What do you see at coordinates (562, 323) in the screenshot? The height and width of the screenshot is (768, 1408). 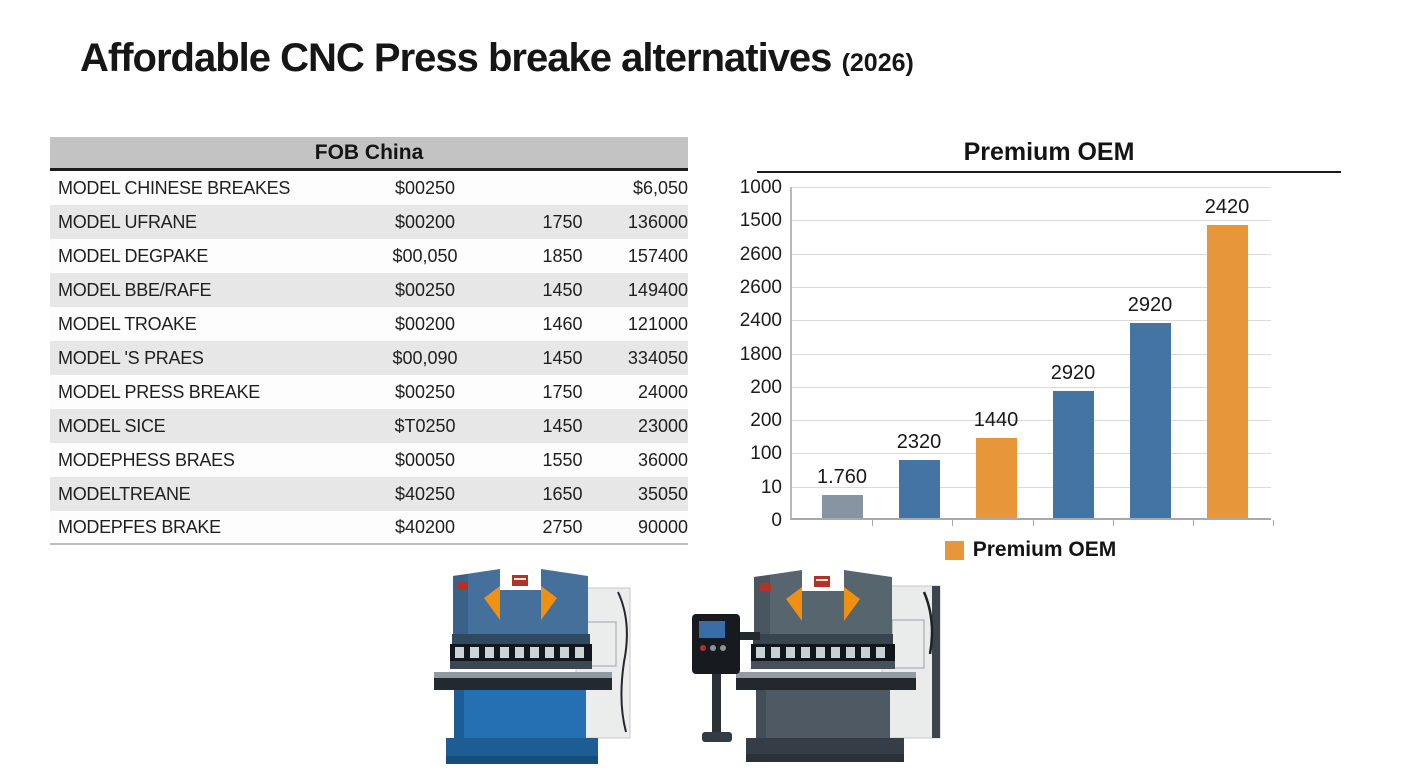 I see `table-cell-col3: 1460` at bounding box center [562, 323].